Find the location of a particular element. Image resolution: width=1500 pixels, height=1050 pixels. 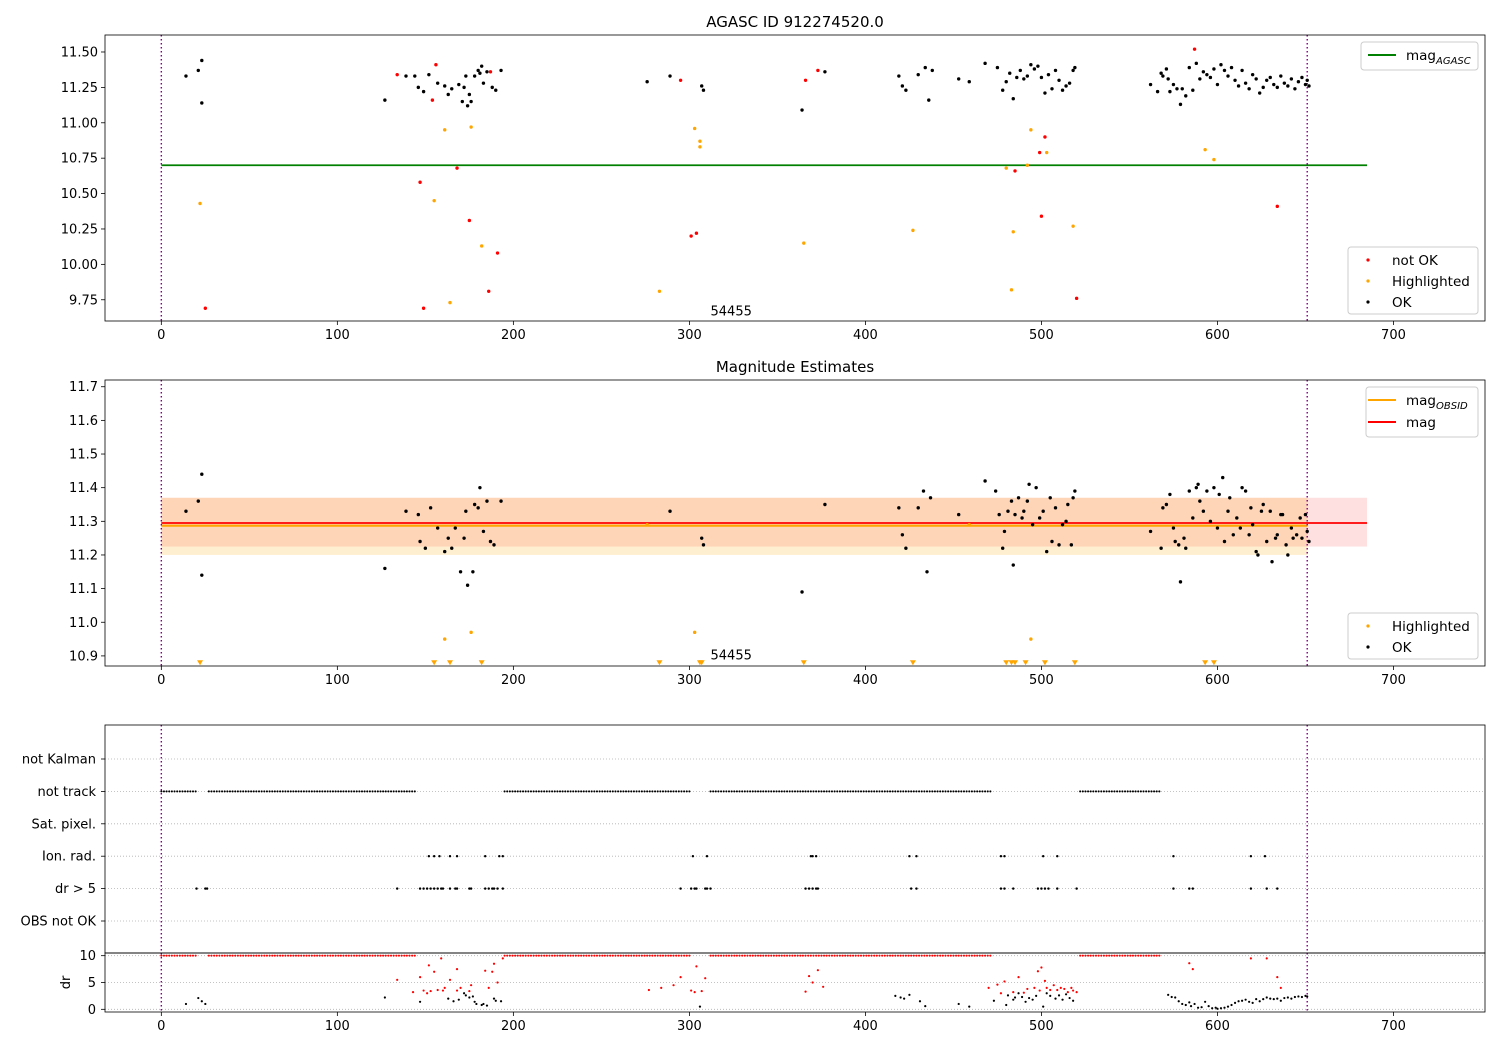

flag-row-label: not track is located at coordinates (66, 792).